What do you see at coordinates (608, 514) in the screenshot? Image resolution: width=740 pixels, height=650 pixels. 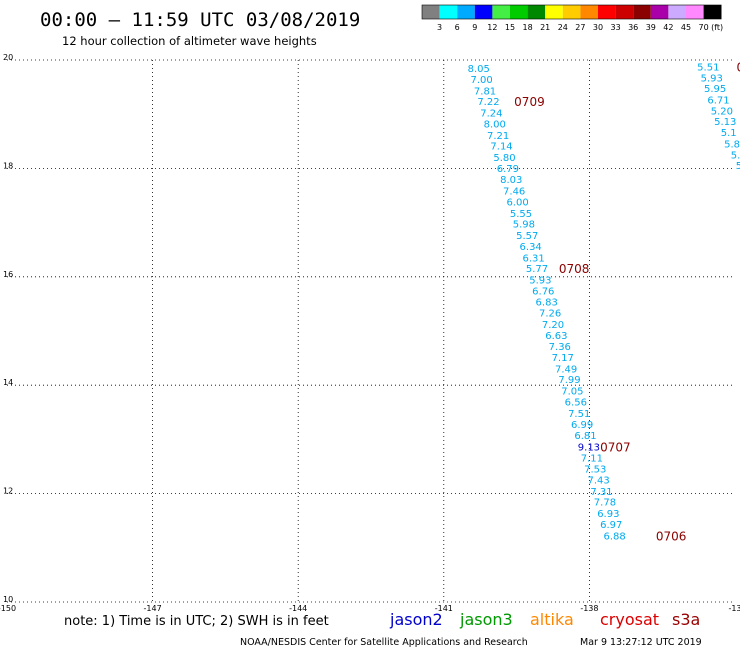 I see `wave-height-point: 6.93` at bounding box center [608, 514].